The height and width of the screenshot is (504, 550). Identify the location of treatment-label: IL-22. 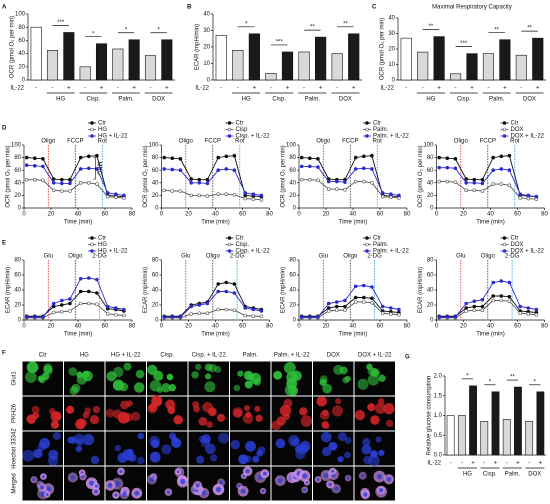
(202, 89).